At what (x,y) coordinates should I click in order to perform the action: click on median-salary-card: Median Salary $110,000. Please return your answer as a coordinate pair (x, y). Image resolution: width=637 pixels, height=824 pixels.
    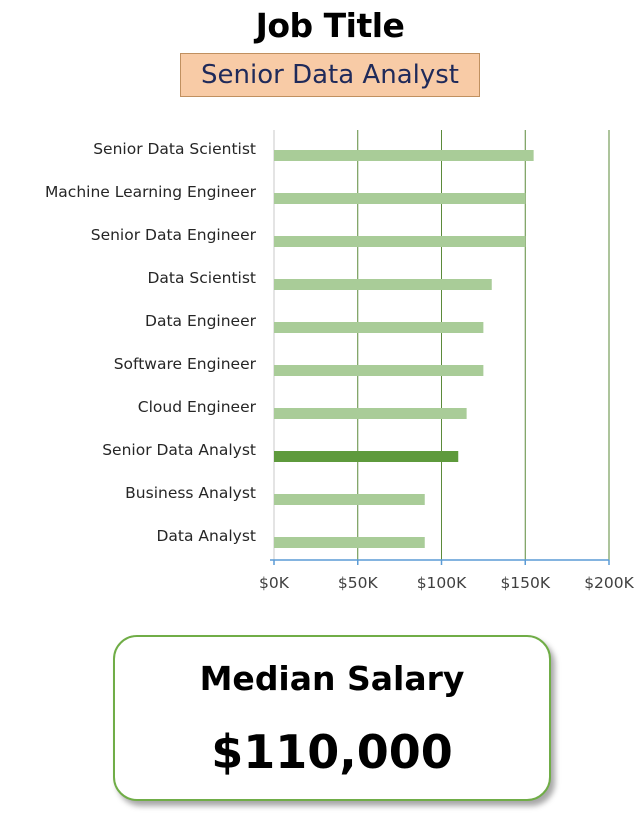
    Looking at the image, I should click on (332, 718).